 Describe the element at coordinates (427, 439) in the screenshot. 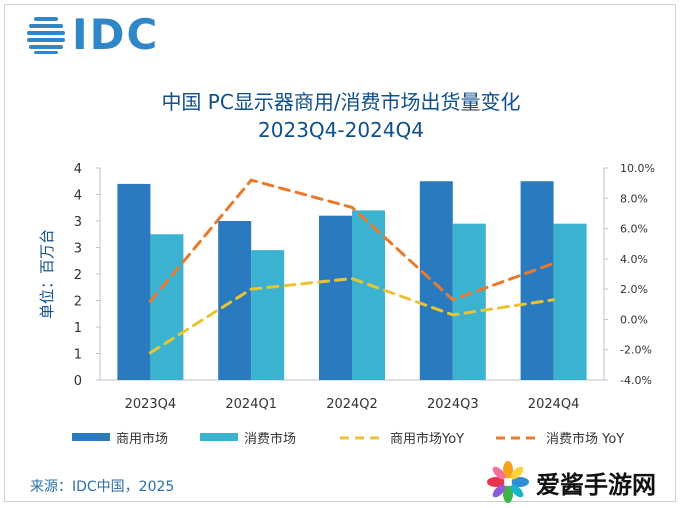

I see `legend-label: 商用市场YoY` at that location.